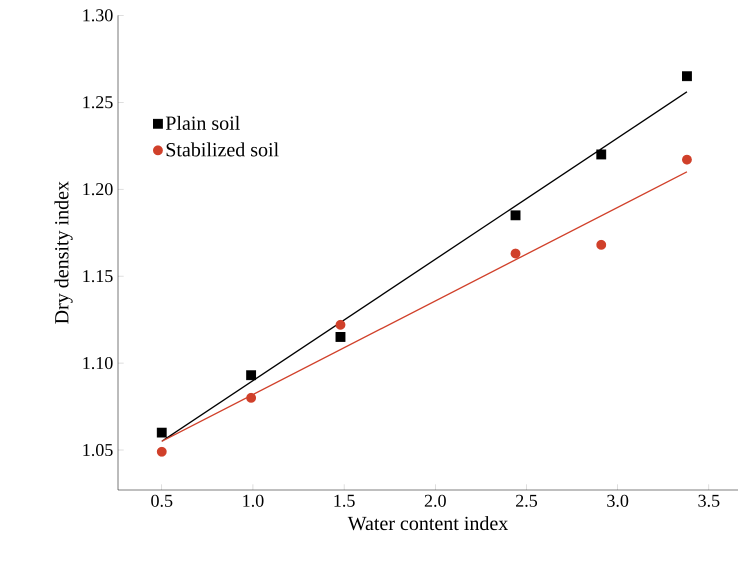  What do you see at coordinates (98, 363) in the screenshot?
I see `y-tick-label: 1.10` at bounding box center [98, 363].